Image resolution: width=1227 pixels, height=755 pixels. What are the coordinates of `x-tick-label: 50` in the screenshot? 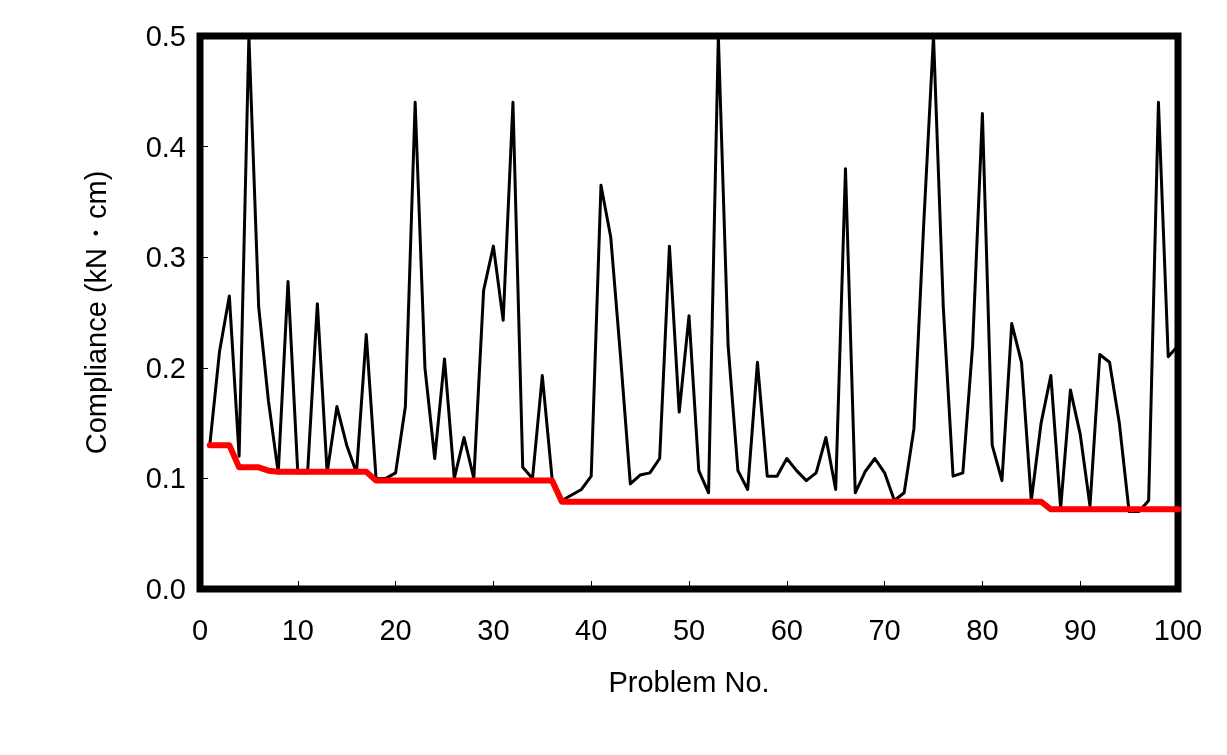 It's located at (689, 629).